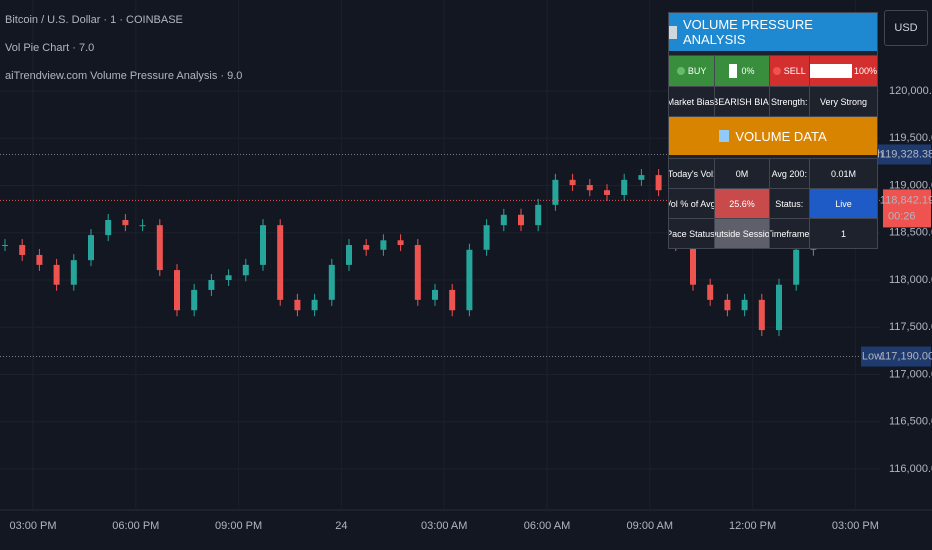 This screenshot has width=932, height=550. What do you see at coordinates (842, 101) in the screenshot?
I see `cell: Very Strong` at bounding box center [842, 101].